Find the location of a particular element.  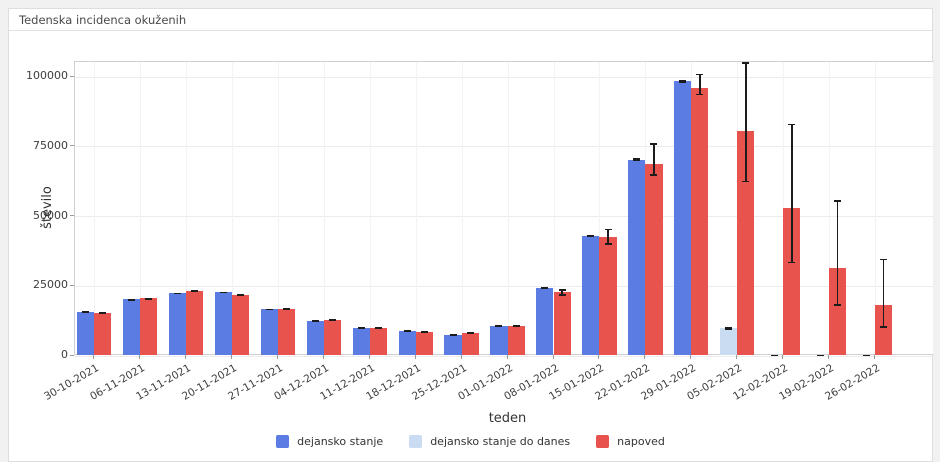

x-axis-title: teden is located at coordinates (507, 418).